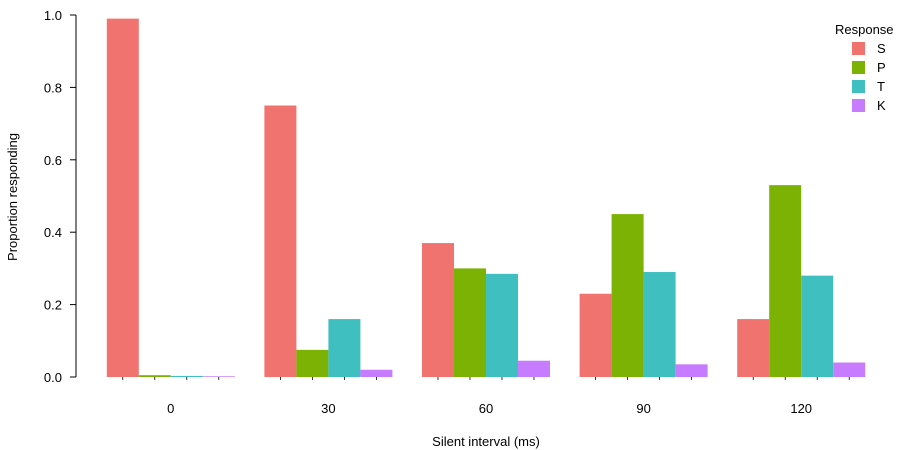  What do you see at coordinates (858, 86) in the screenshot?
I see `legend-swatch-T` at bounding box center [858, 86].